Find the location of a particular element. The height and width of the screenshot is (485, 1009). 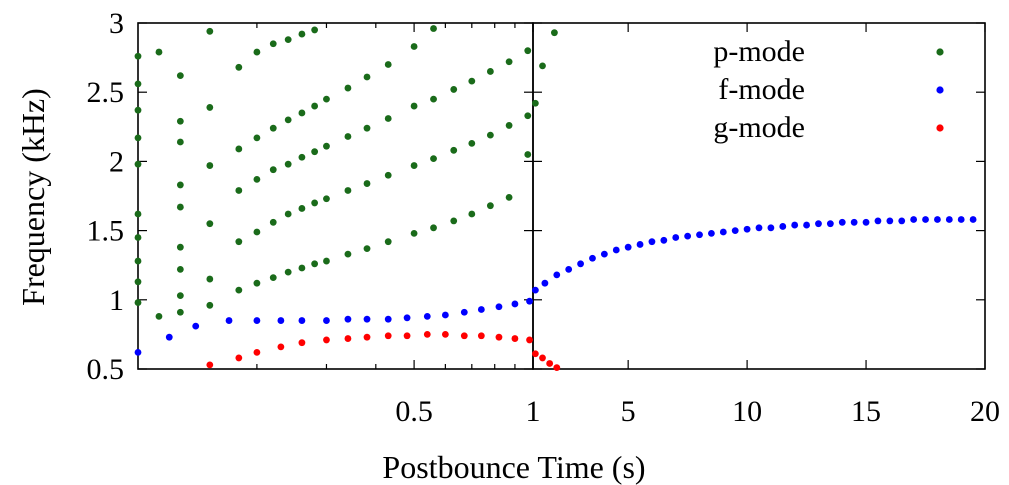

legend: p-mode f-mode g-mode is located at coordinates (828, 89).